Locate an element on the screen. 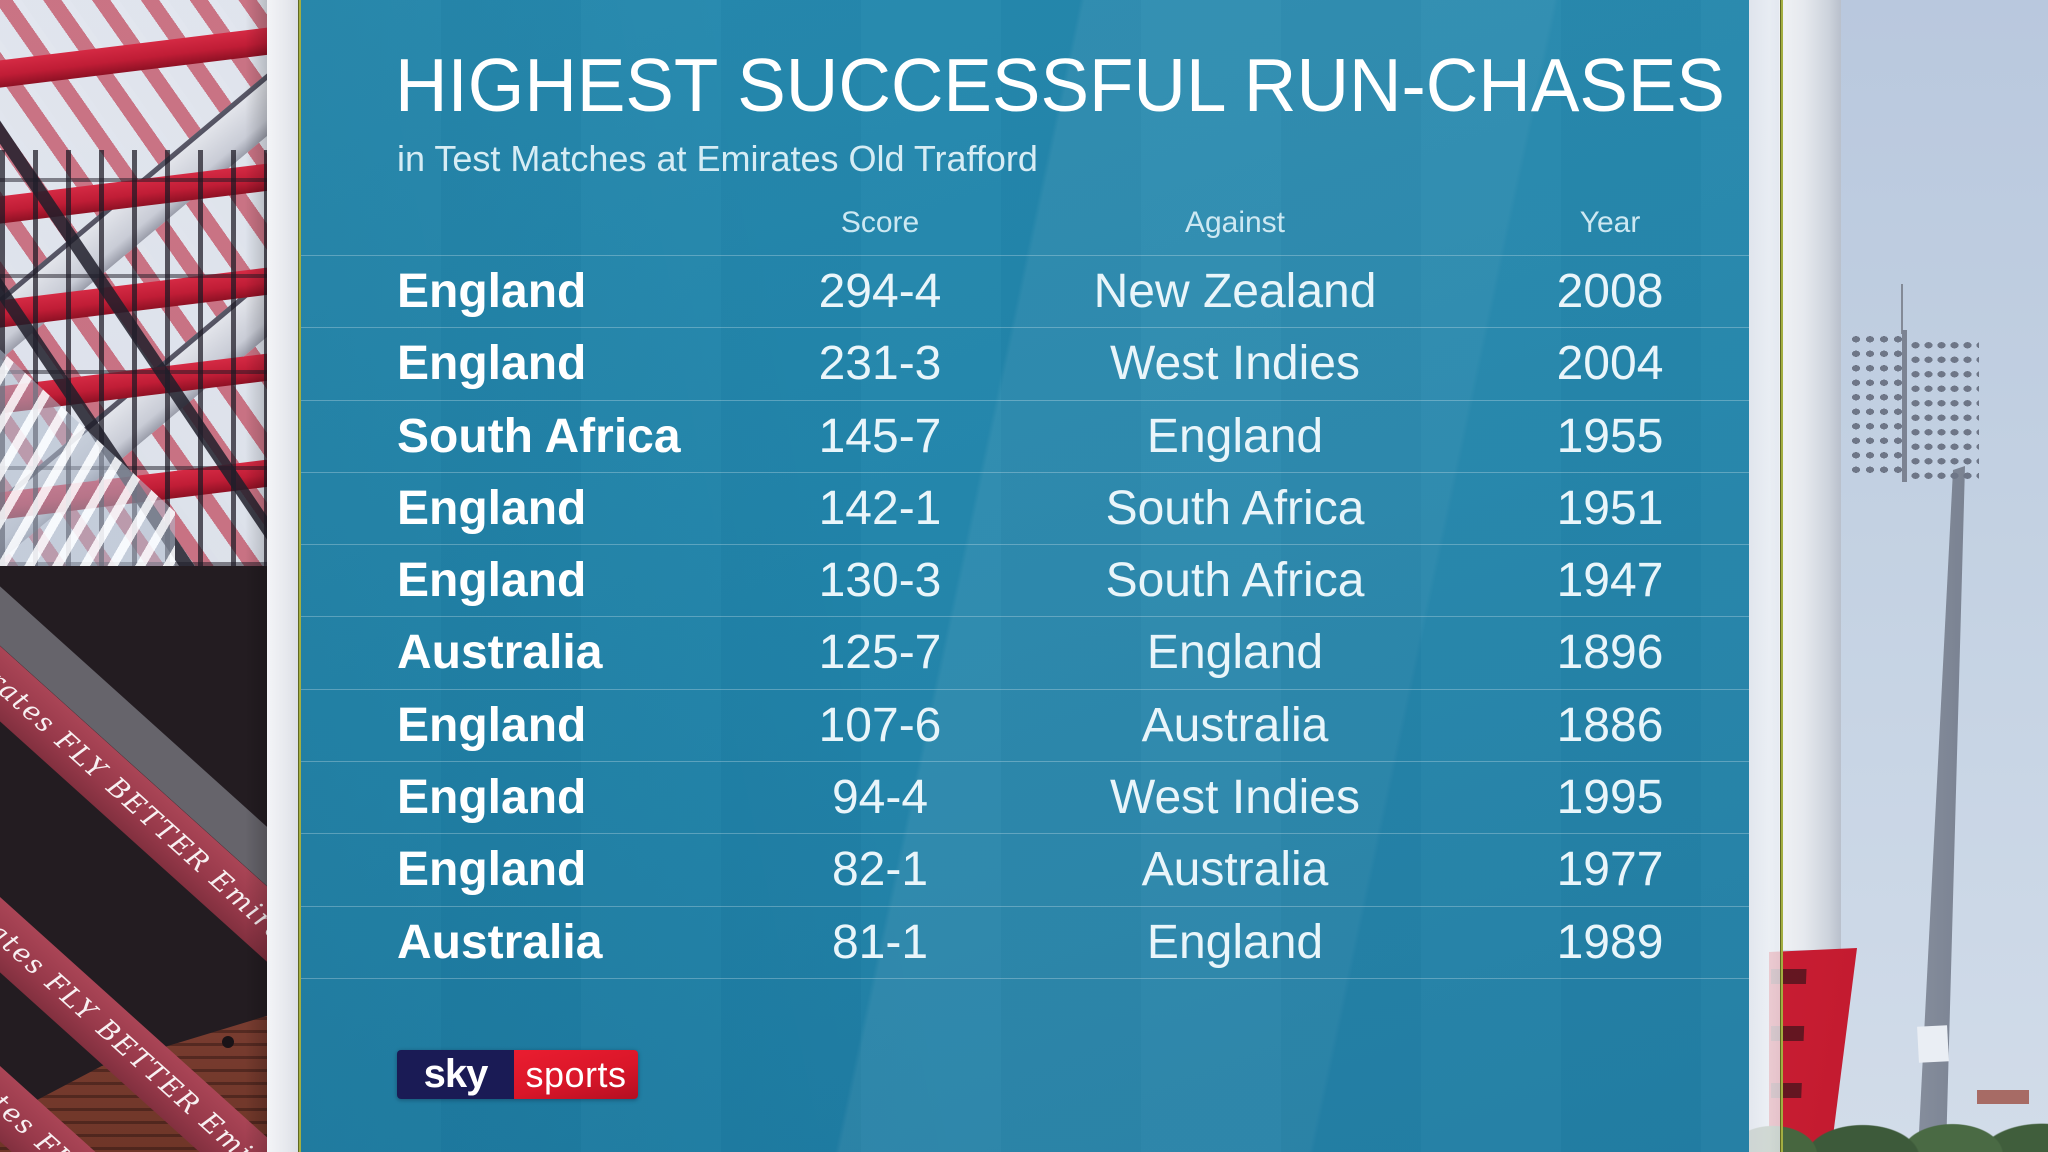  sports-logo-block: sports is located at coordinates (576, 1074).